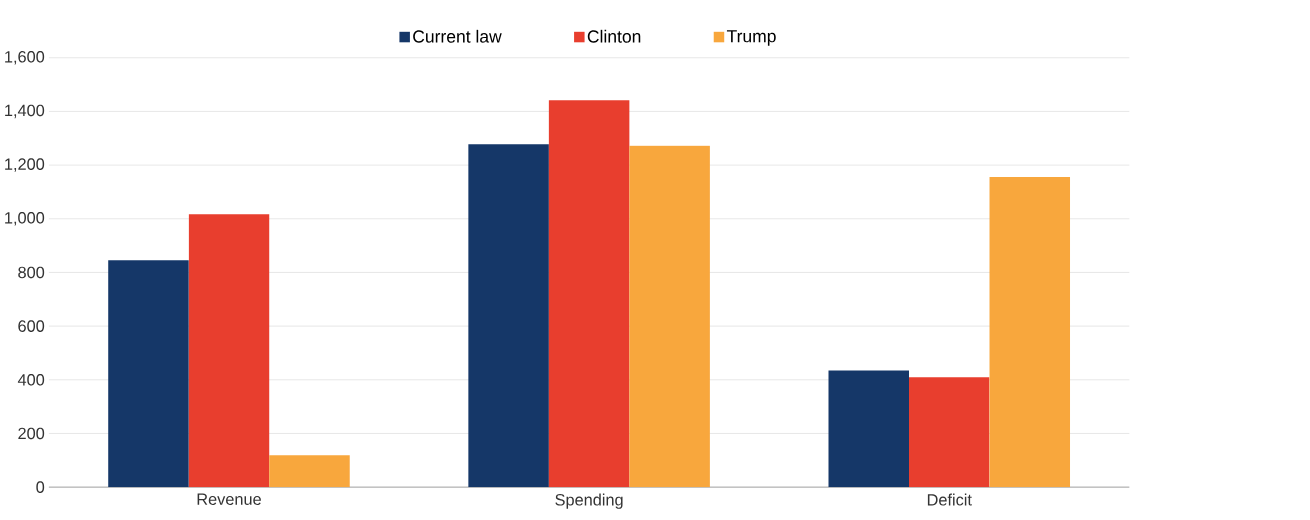 This screenshot has height=520, width=1310. I want to click on y-tick-label: 1,000, so click(25, 219).